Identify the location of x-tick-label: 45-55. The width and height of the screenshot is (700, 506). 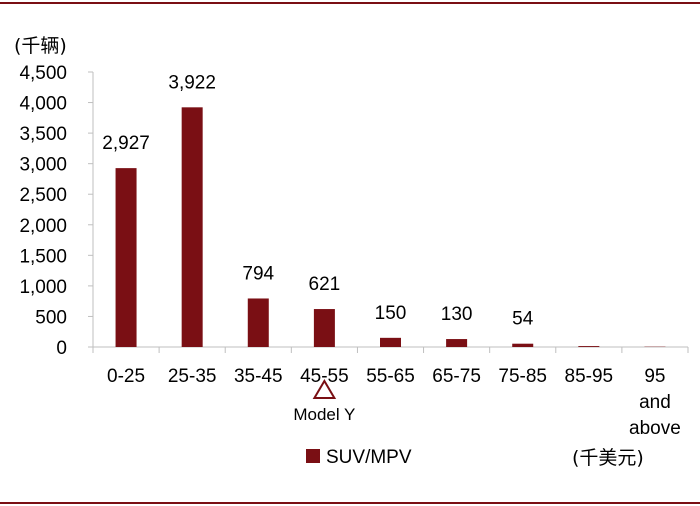
(324, 376).